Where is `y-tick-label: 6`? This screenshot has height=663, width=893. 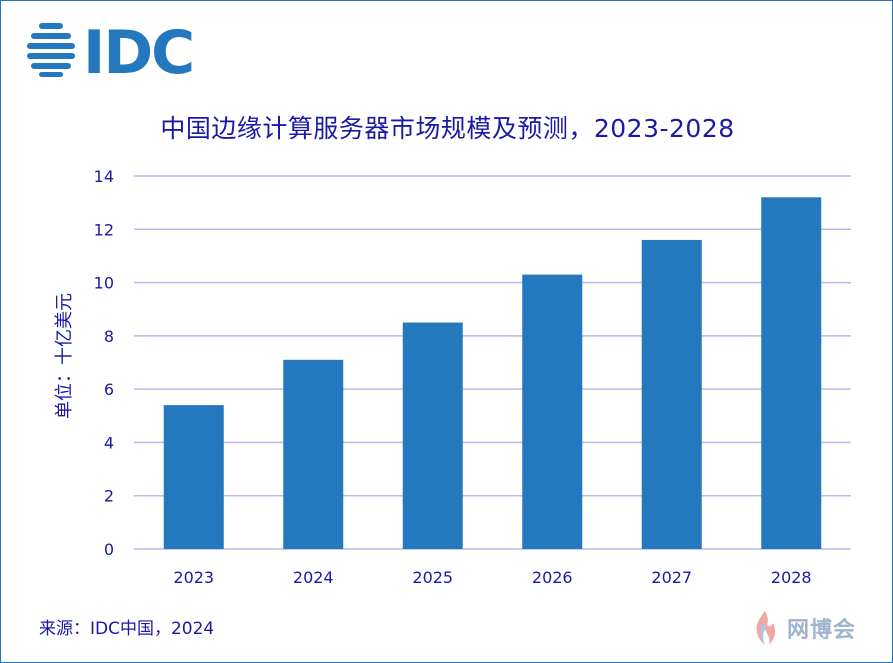
y-tick-label: 6 is located at coordinates (109, 389).